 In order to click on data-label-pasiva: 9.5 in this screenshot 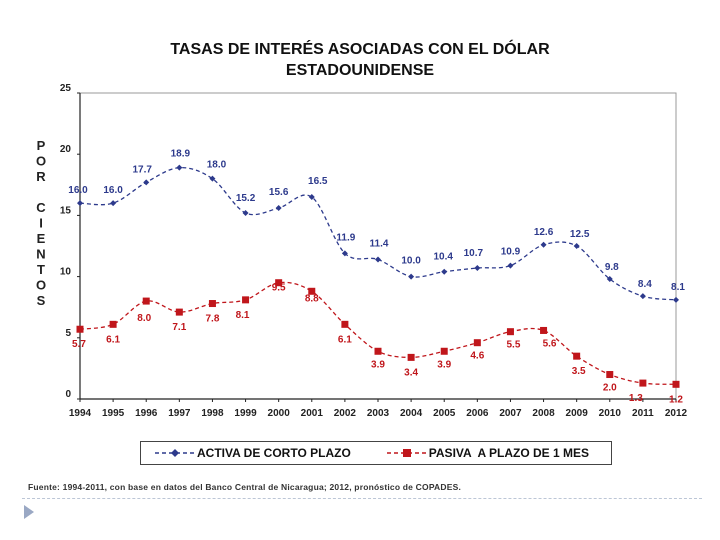, I will do `click(279, 288)`.